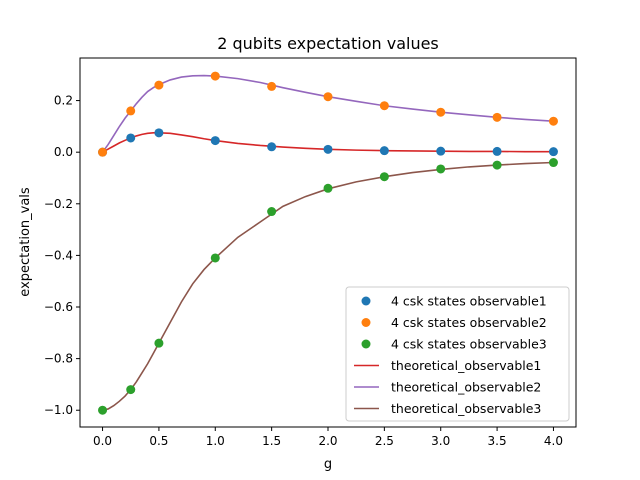 The width and height of the screenshot is (640, 480). Describe the element at coordinates (215, 441) in the screenshot. I see `x-tick-label: 1.0` at that location.